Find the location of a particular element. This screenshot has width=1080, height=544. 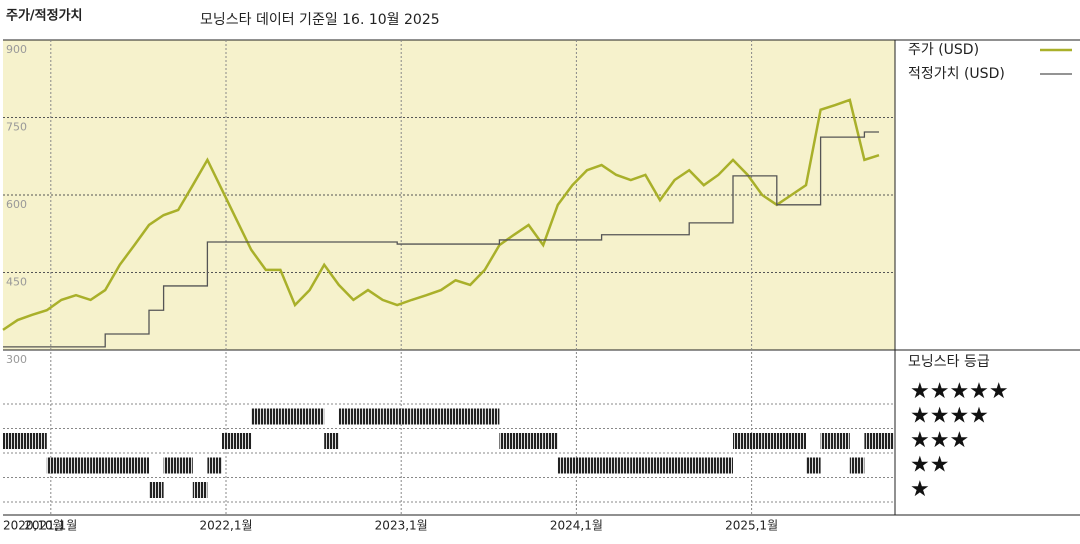

chart-title: 주가/적정가치 is located at coordinates (44, 16).